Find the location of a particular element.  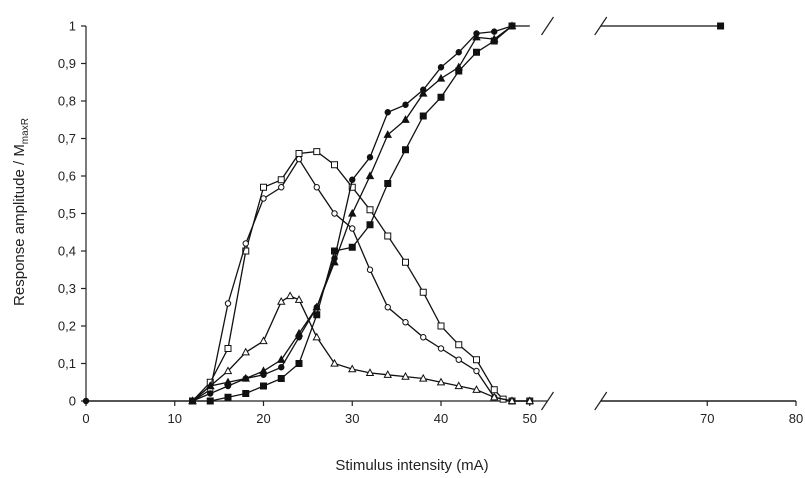

series-line is located at coordinates (361, 348).